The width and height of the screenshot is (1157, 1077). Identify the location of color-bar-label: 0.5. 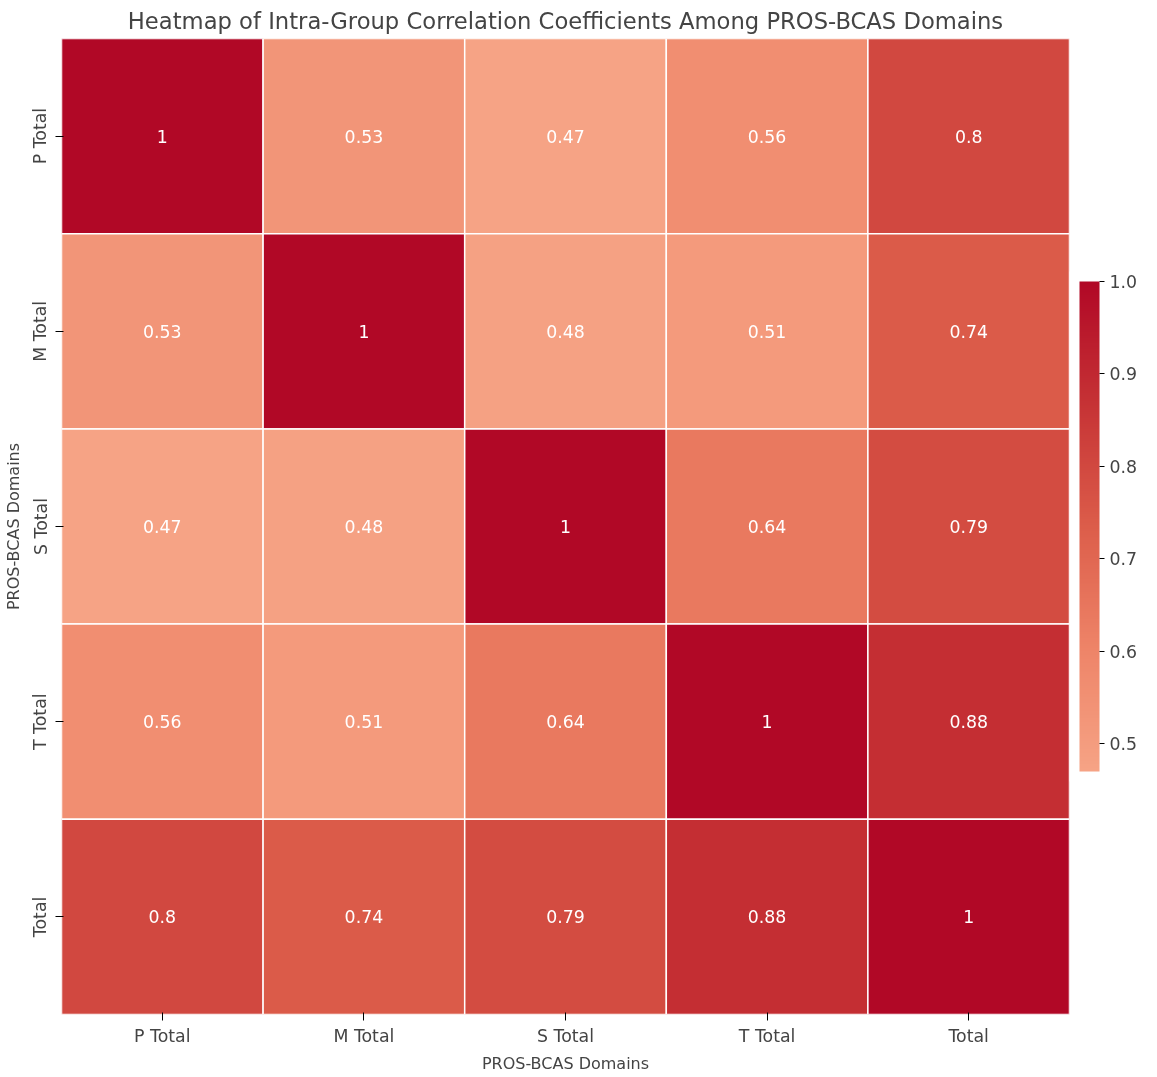
(1123, 744).